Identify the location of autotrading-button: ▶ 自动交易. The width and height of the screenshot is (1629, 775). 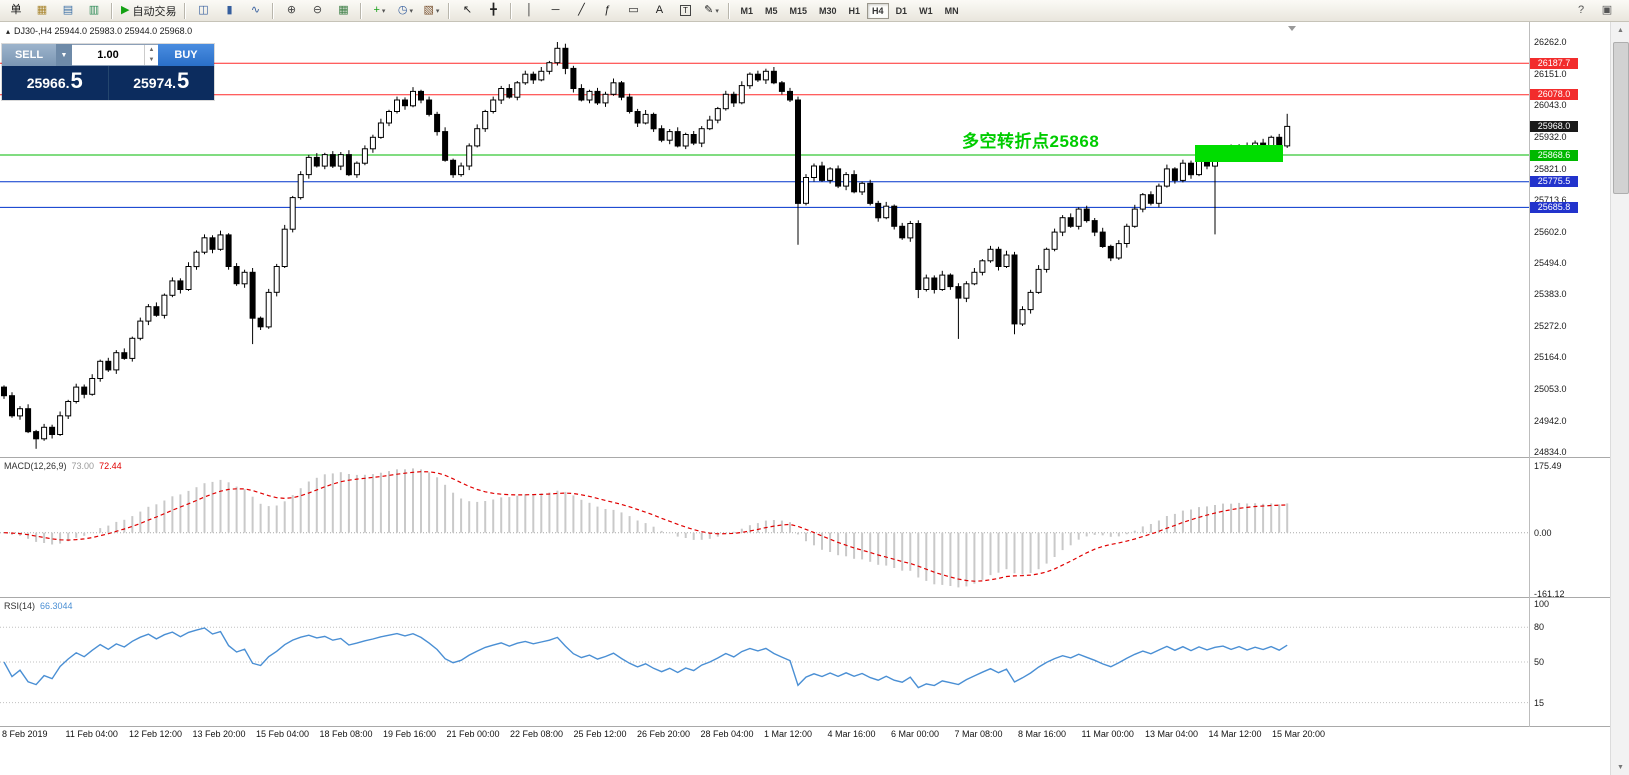
(148, 11).